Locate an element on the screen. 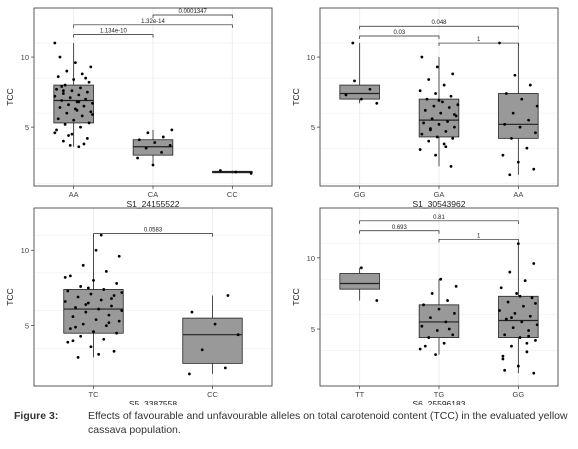 This screenshot has width=578, height=449. p-value-label: 1 is located at coordinates (479, 40).